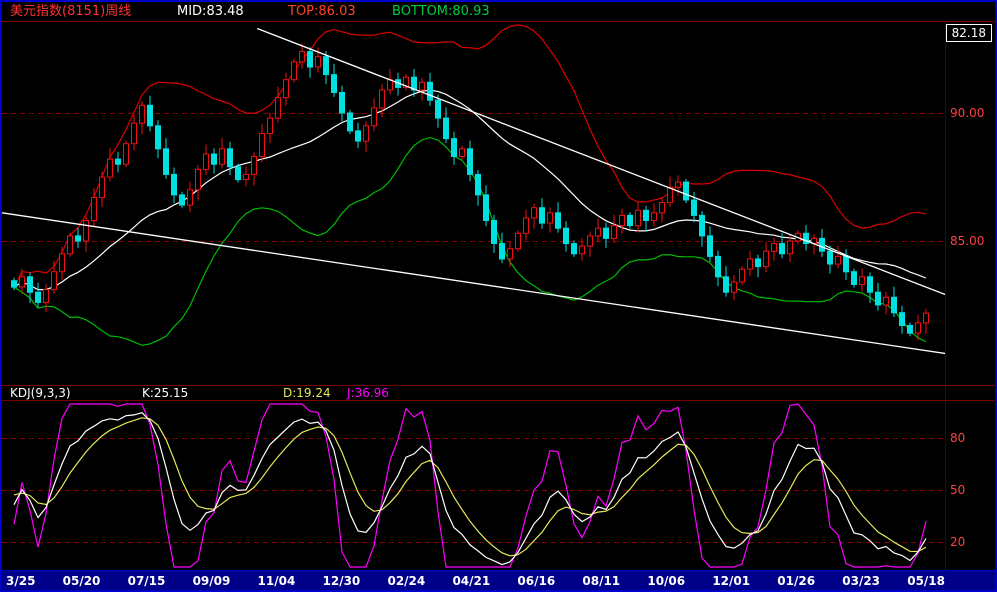  Describe the element at coordinates (210, 11) in the screenshot. I see `boll-mid-label: MID:83.48` at that location.